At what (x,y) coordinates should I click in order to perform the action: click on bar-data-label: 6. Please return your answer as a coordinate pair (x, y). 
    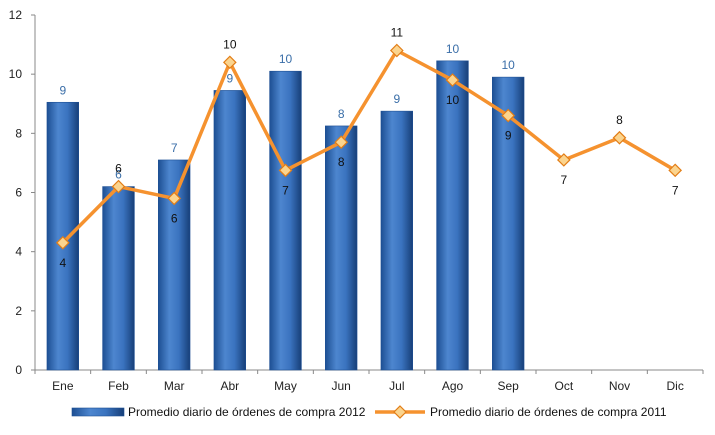
    Looking at the image, I should click on (118, 175).